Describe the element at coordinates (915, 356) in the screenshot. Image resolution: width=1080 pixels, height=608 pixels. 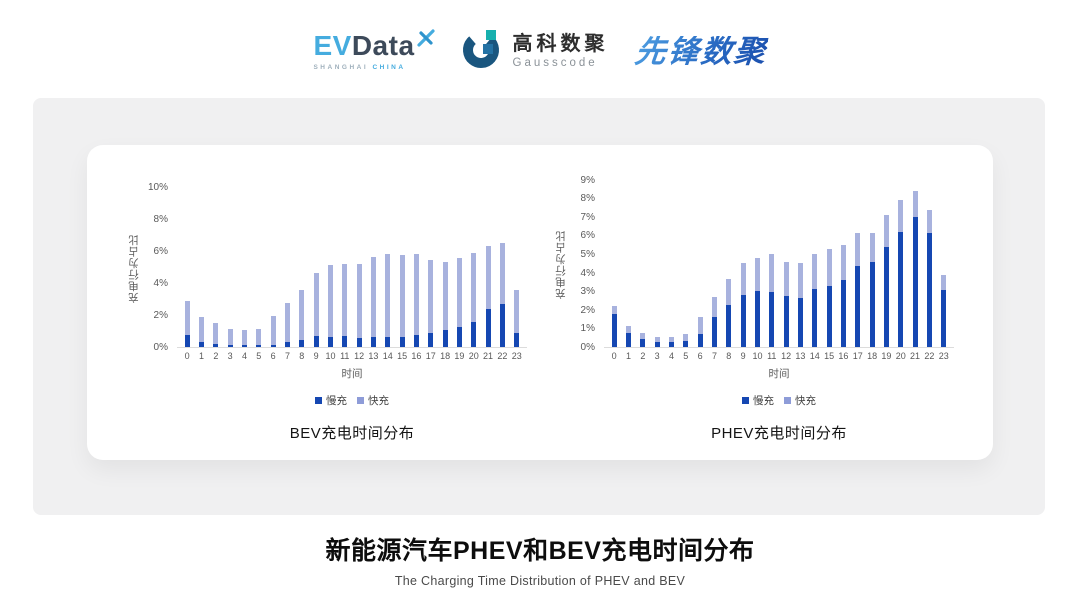
I see `x-tick-21: 21` at that location.